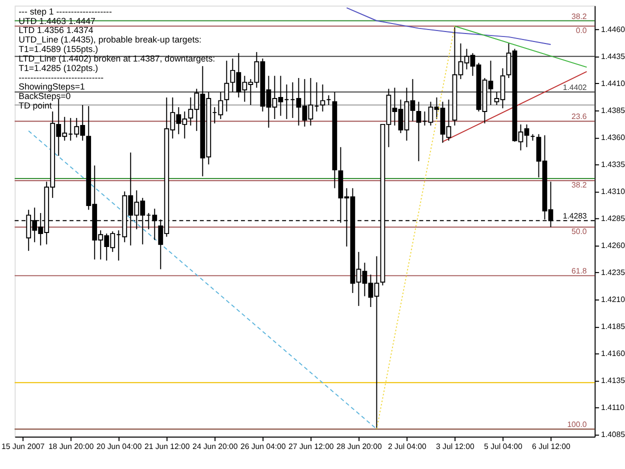  I want to click on y-tick-label: 1.4110, so click(613, 407).